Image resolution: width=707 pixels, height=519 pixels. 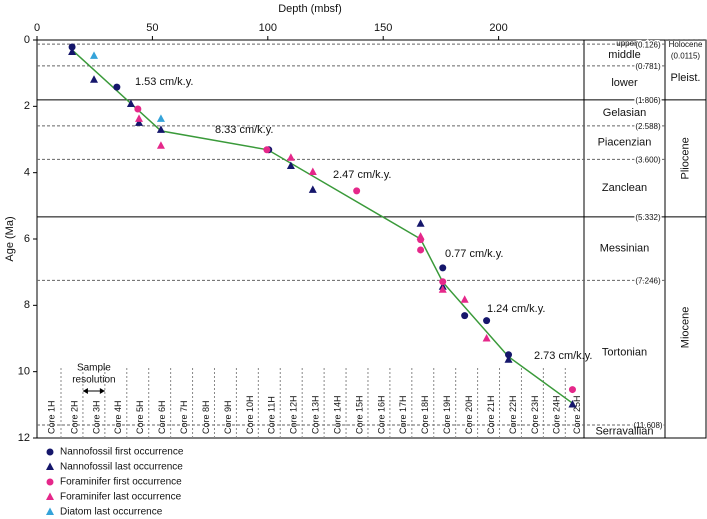 I want to click on core-label: Core 11H, so click(x=272, y=415).